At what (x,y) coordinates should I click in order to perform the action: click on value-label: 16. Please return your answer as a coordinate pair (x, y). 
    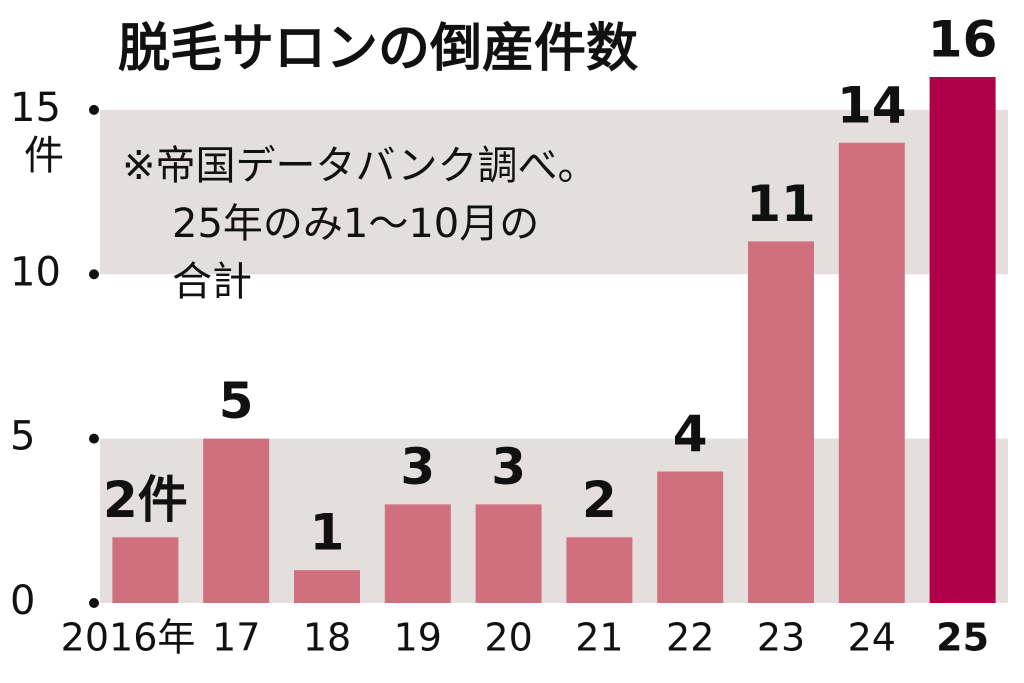
    Looking at the image, I should click on (963, 40).